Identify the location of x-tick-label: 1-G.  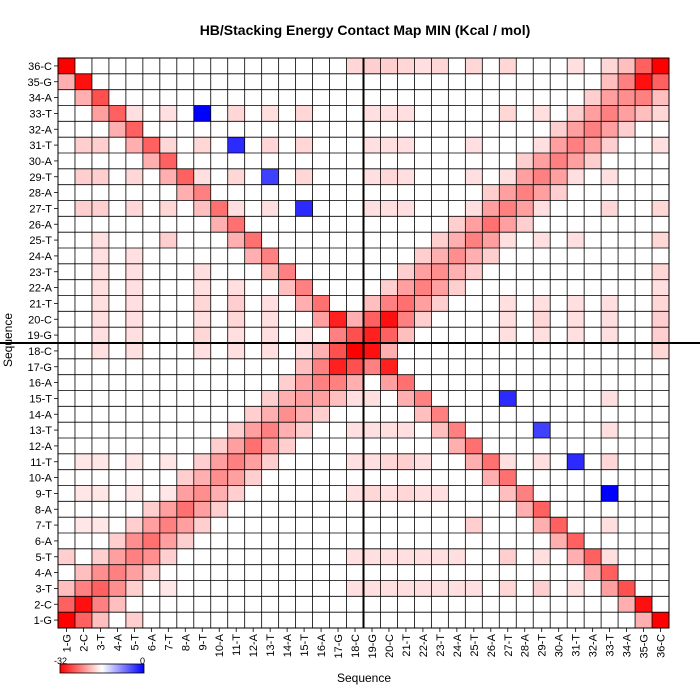
(67, 643).